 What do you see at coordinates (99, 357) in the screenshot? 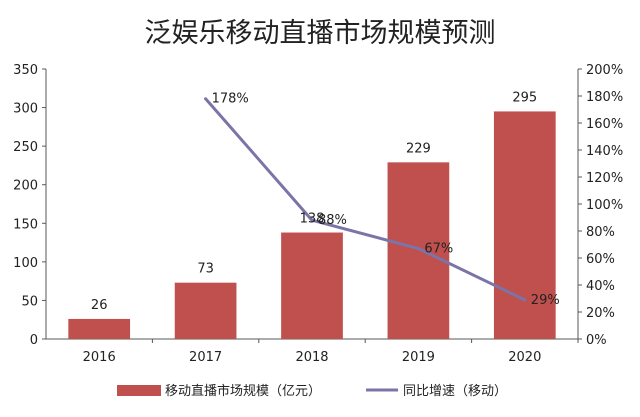
I see `x-tick-label: 2016` at bounding box center [99, 357].